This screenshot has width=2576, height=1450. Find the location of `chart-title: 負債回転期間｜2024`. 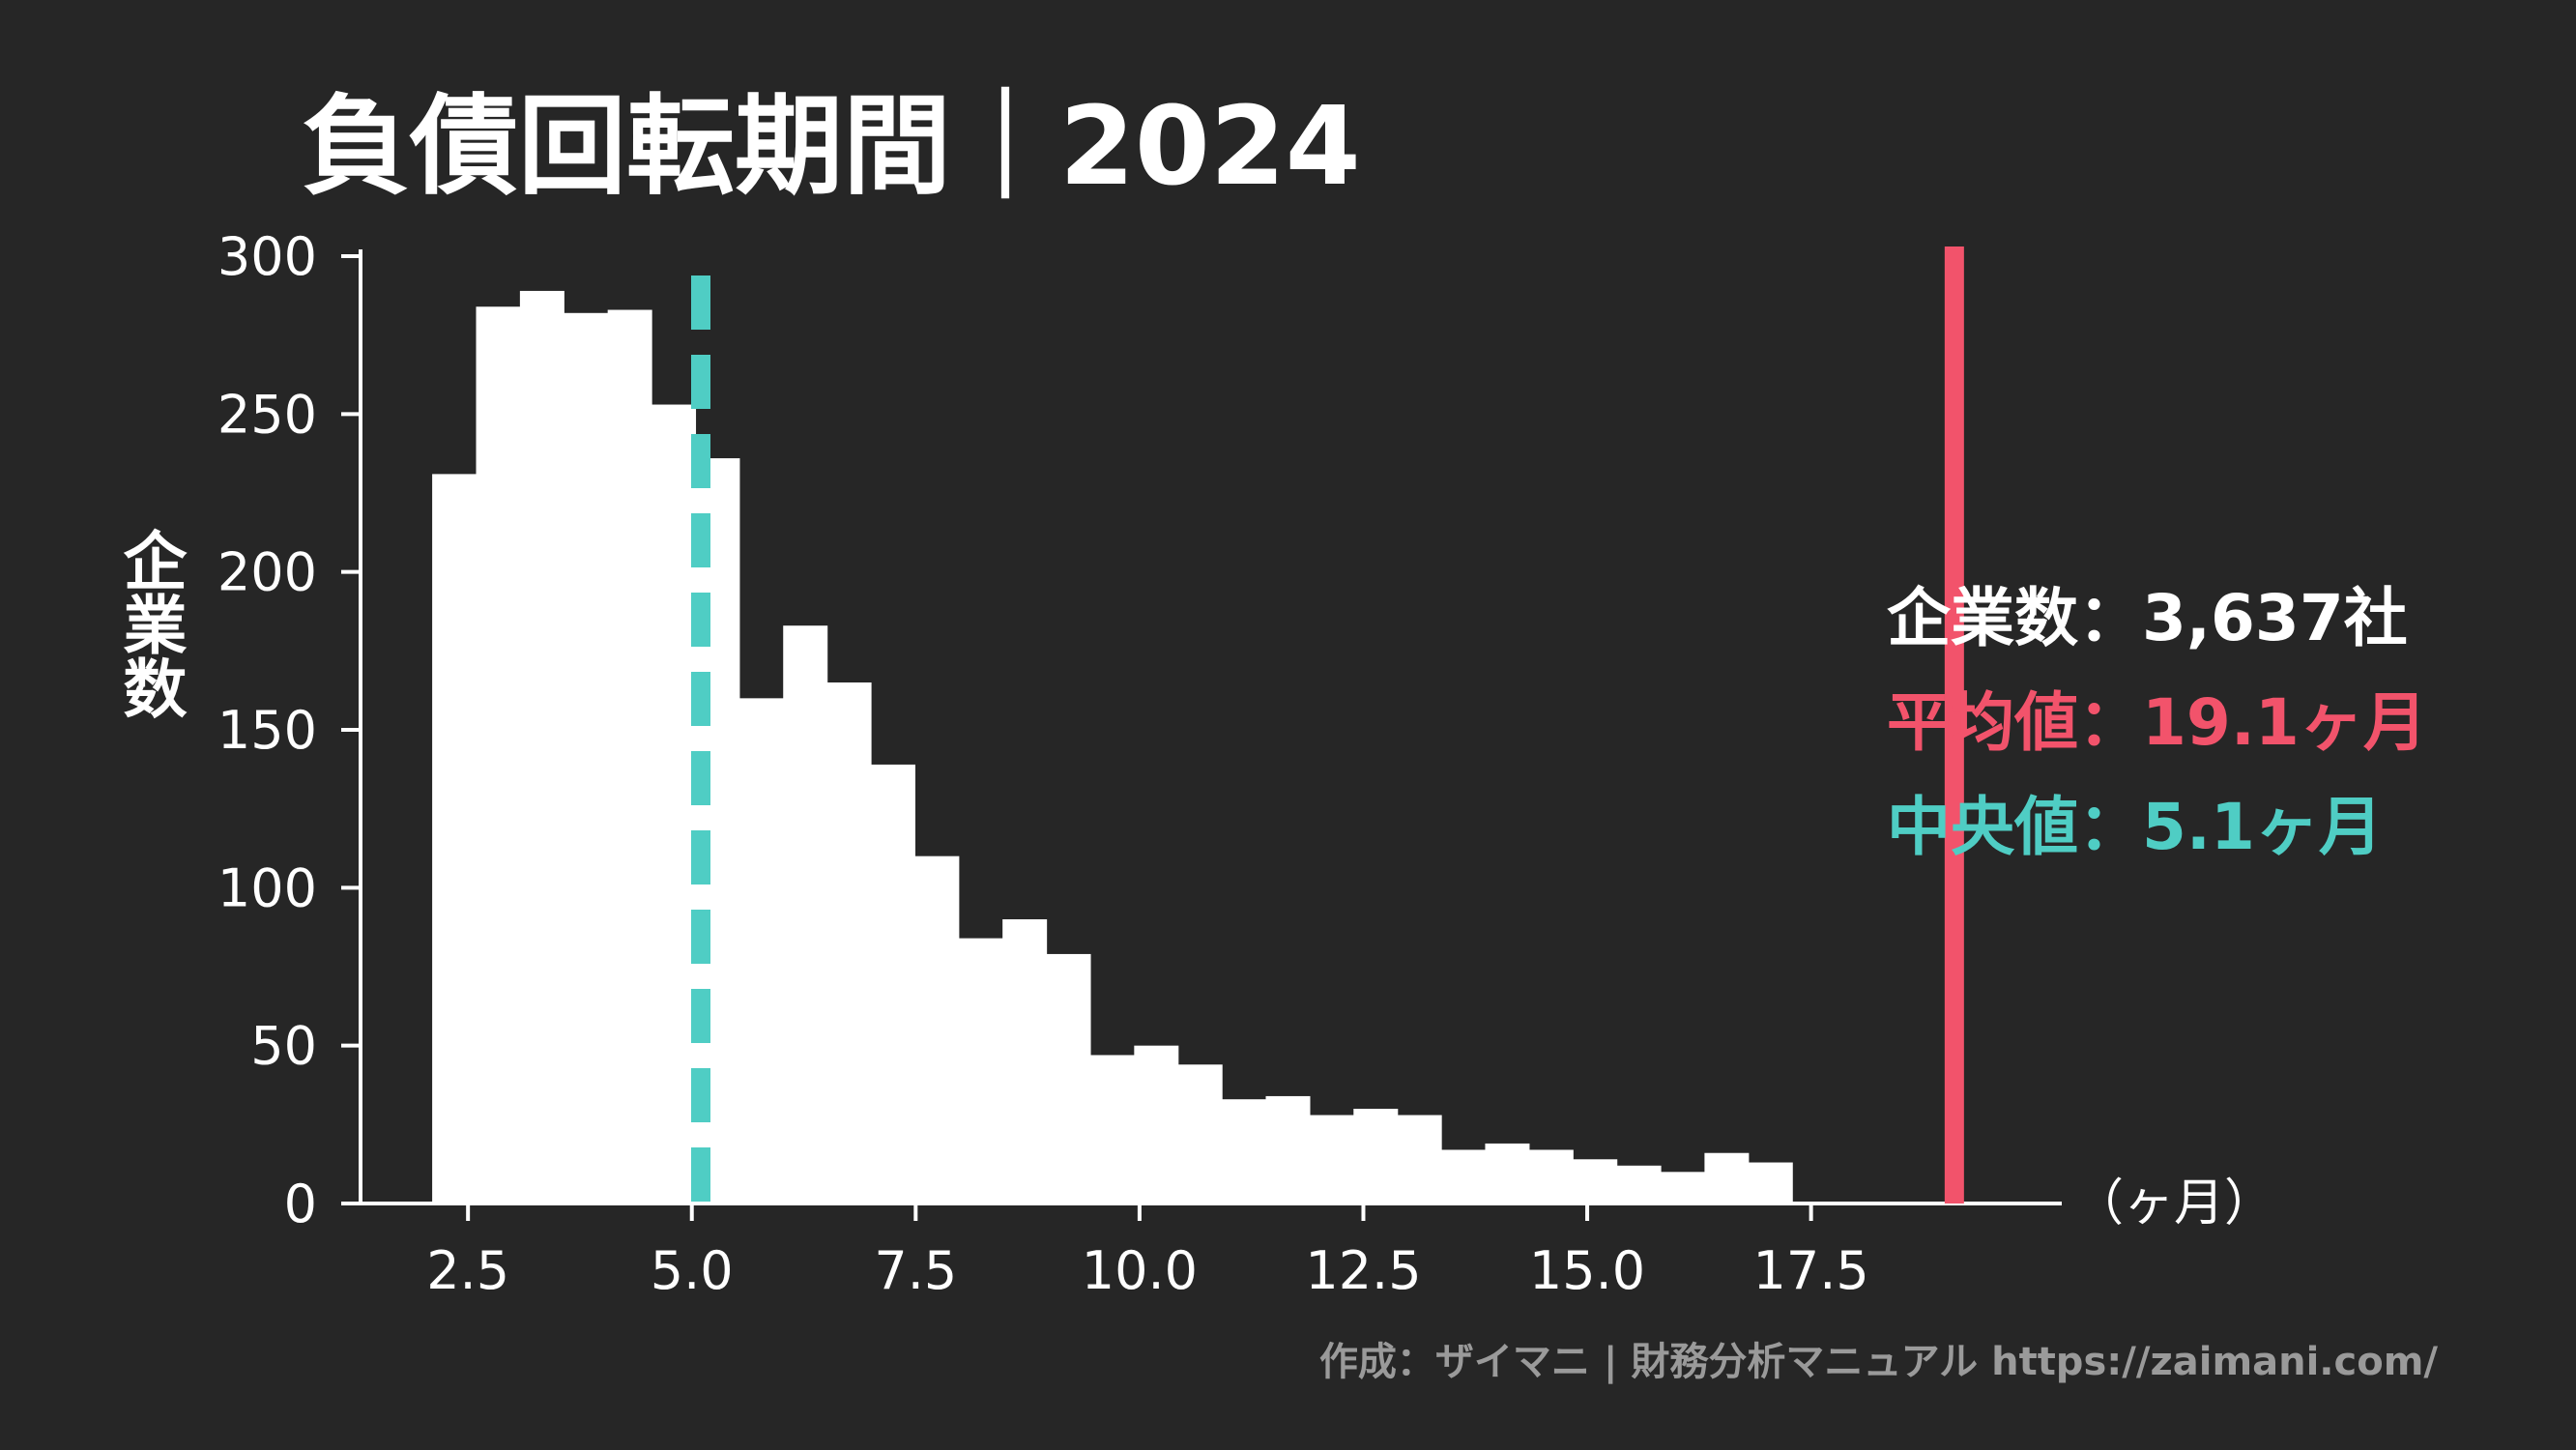

chart-title: 負債回転期間｜2024 is located at coordinates (832, 147).